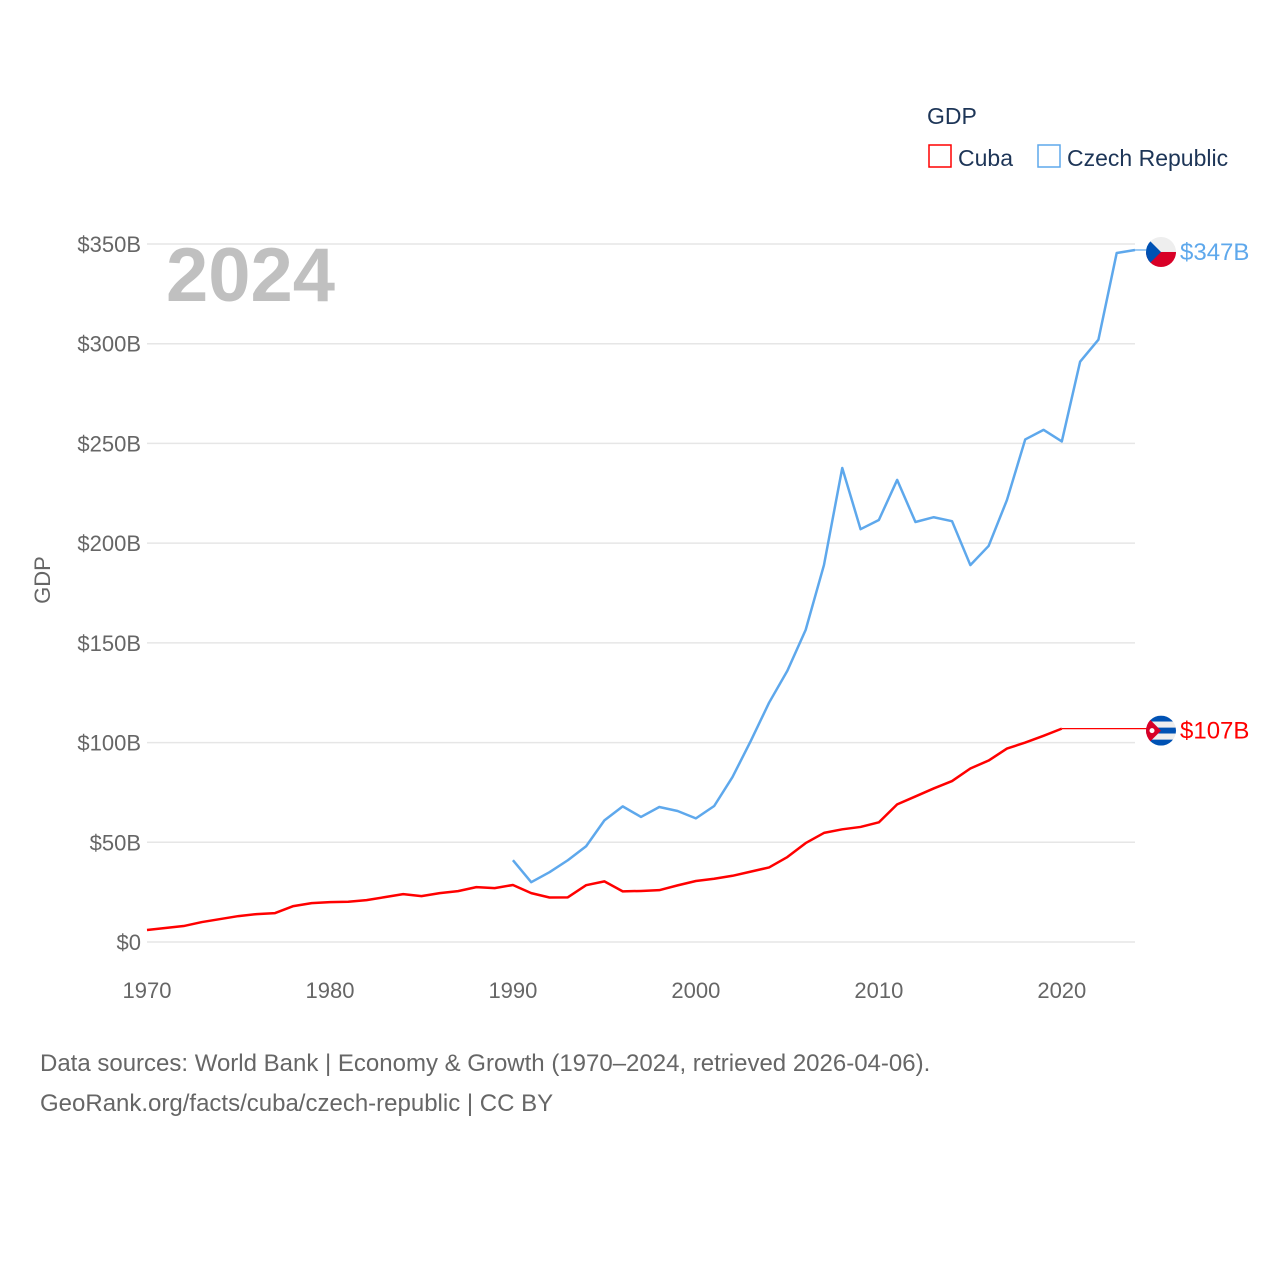  I want to click on legend-label-czech-republic: Czech Republic, so click(1147, 158).